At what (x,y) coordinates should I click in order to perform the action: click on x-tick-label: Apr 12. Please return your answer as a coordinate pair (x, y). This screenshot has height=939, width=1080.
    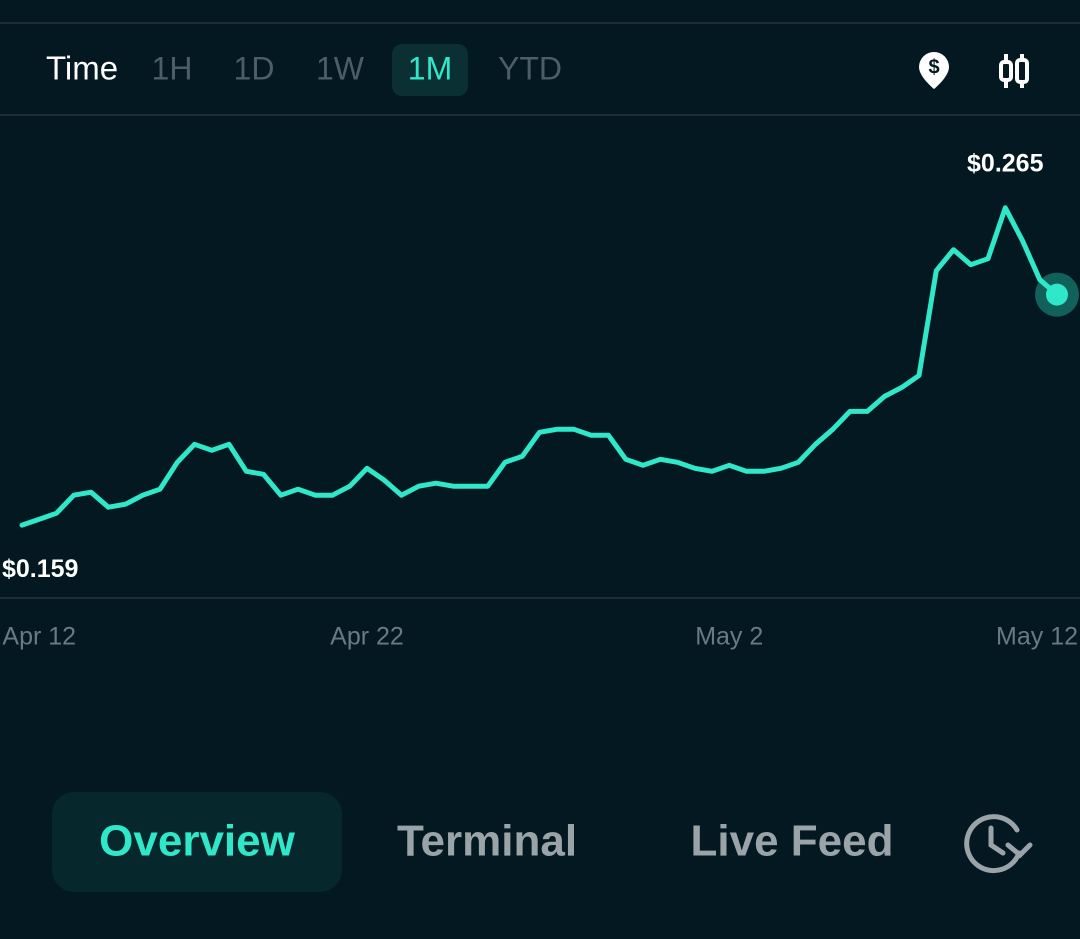
    Looking at the image, I should click on (39, 637).